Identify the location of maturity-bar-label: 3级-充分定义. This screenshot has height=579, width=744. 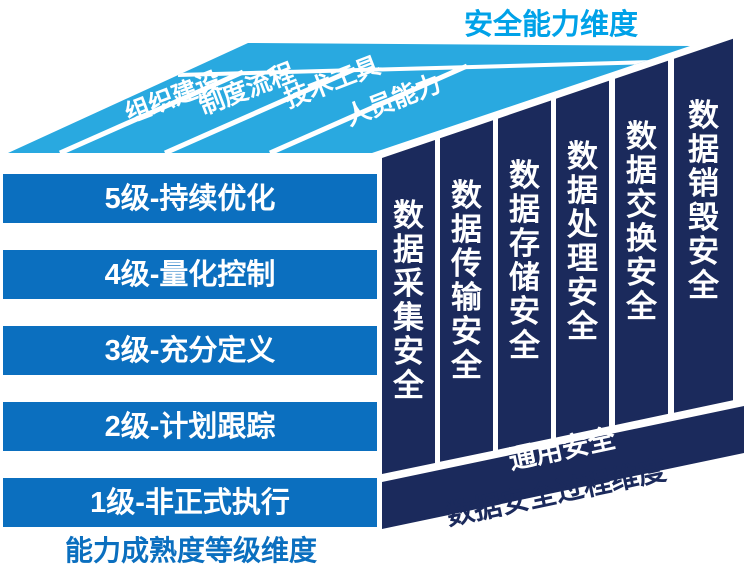
(190, 350).